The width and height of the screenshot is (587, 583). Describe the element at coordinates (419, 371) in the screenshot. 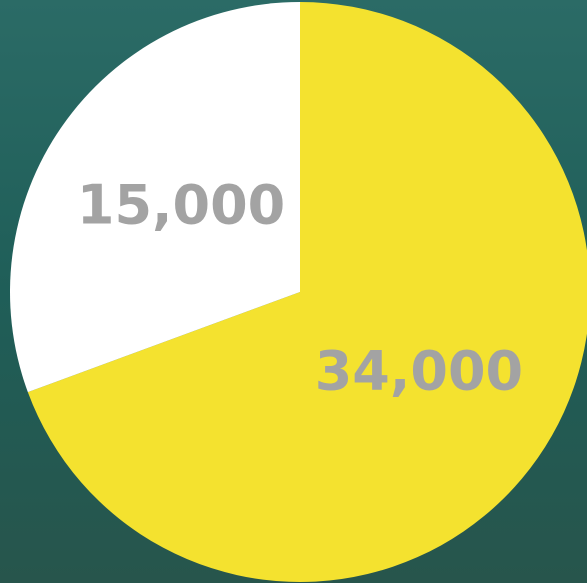

I see `data-label: 34,000` at that location.